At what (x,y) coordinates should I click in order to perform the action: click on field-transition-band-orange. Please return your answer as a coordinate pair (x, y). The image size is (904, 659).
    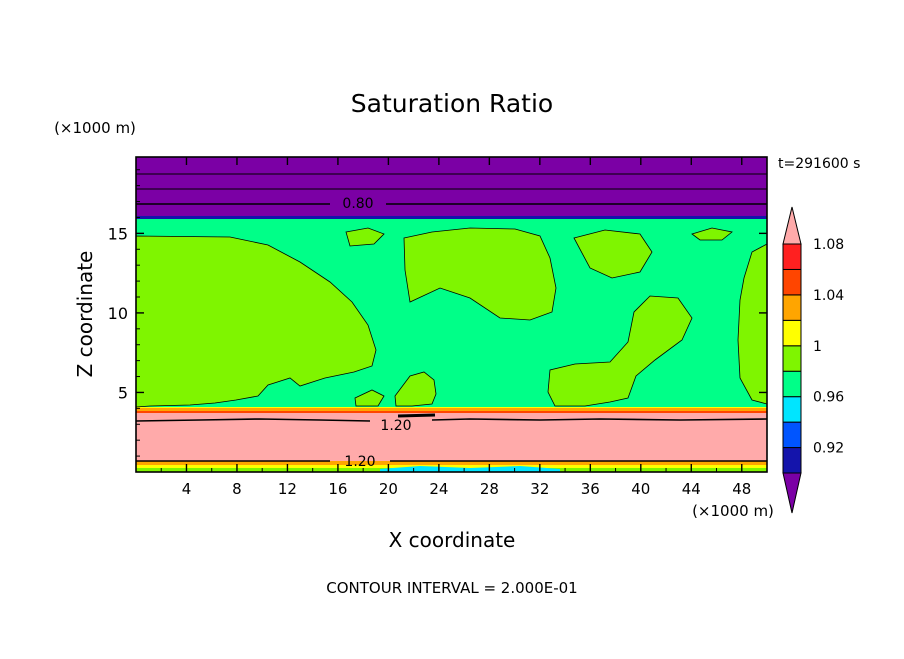
    Looking at the image, I should click on (451, 409).